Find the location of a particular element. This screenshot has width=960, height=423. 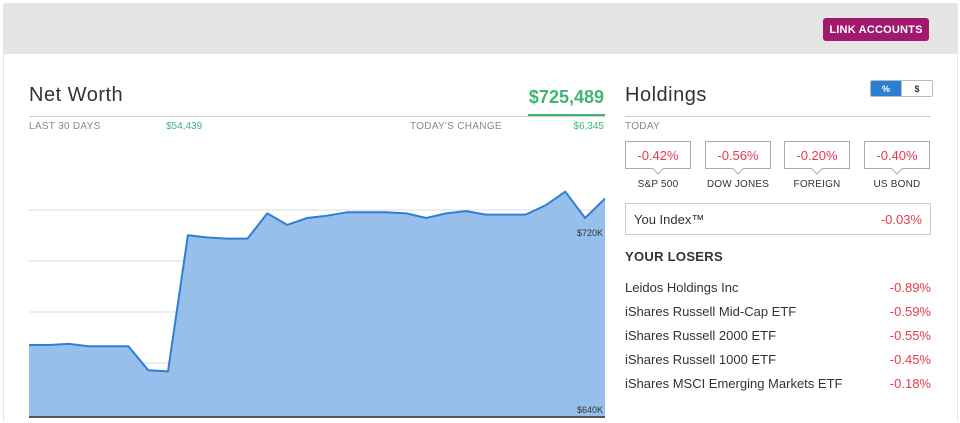

net-worth-title: Net Worth is located at coordinates (76, 95).